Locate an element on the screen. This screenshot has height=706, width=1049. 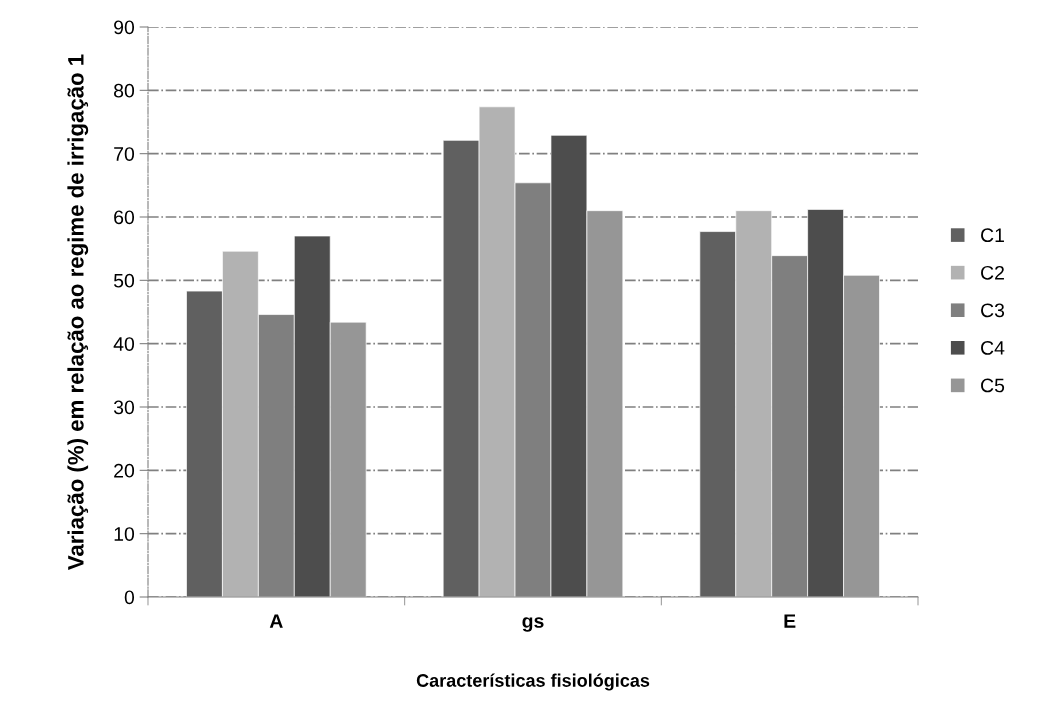
y-tick-label: 0 is located at coordinates (129, 597).